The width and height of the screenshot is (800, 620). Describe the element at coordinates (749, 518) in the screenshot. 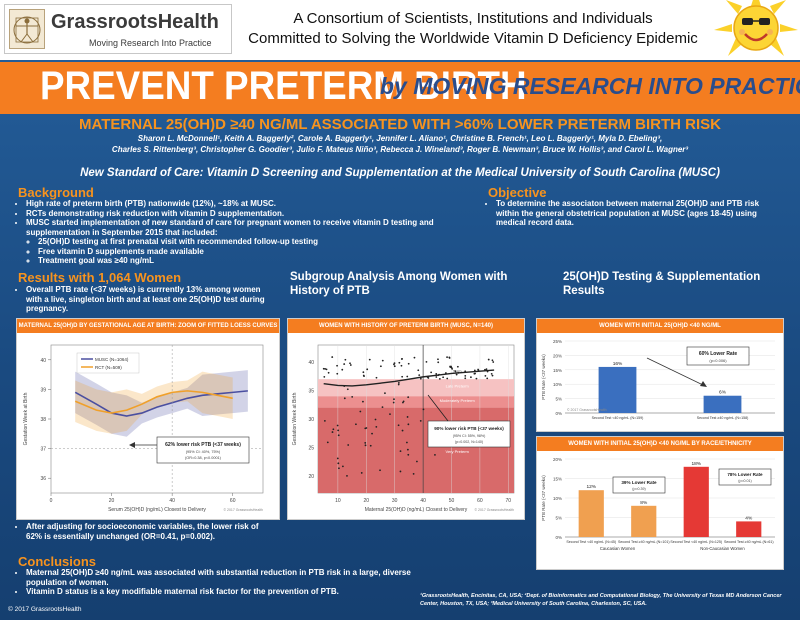

I see `bar-value-label: 4%` at that location.